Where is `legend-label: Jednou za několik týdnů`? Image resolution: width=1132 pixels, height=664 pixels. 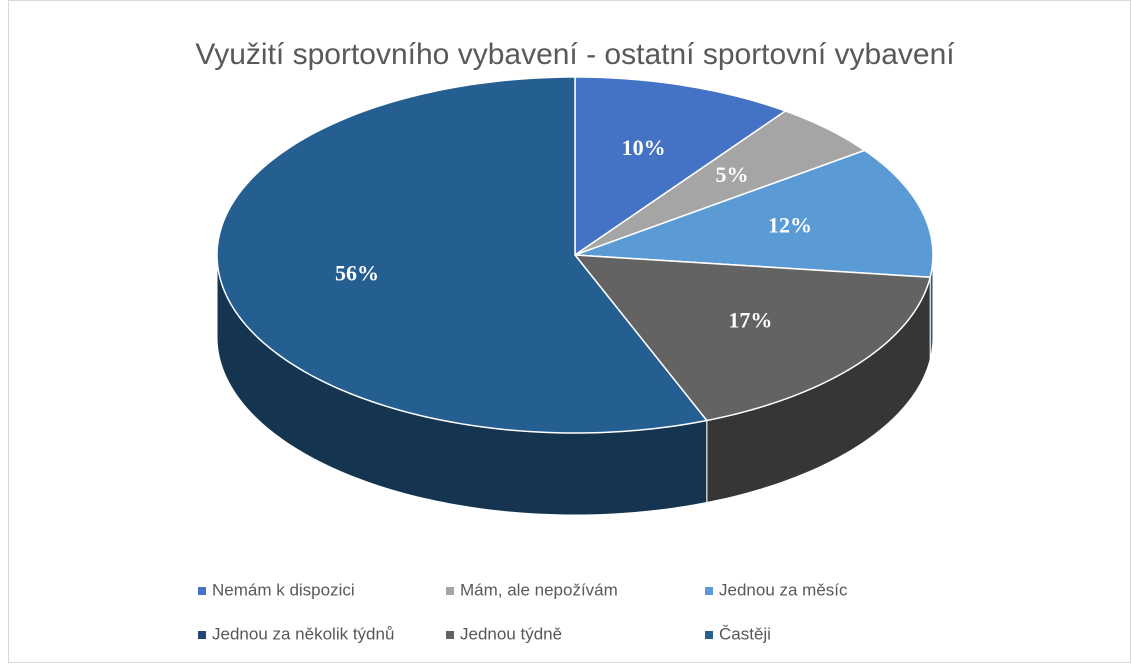
legend-label: Jednou za několik týdnů is located at coordinates (303, 633).